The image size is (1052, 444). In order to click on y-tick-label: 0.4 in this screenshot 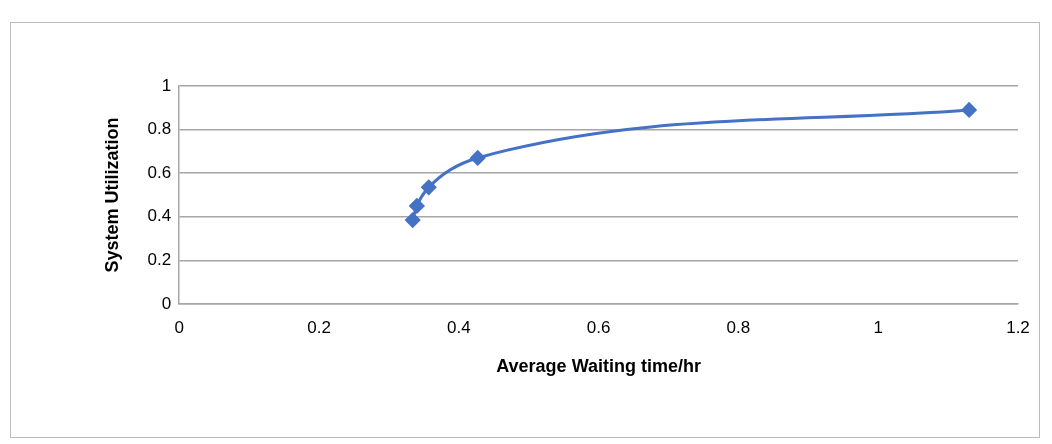, I will do `click(159, 216)`.